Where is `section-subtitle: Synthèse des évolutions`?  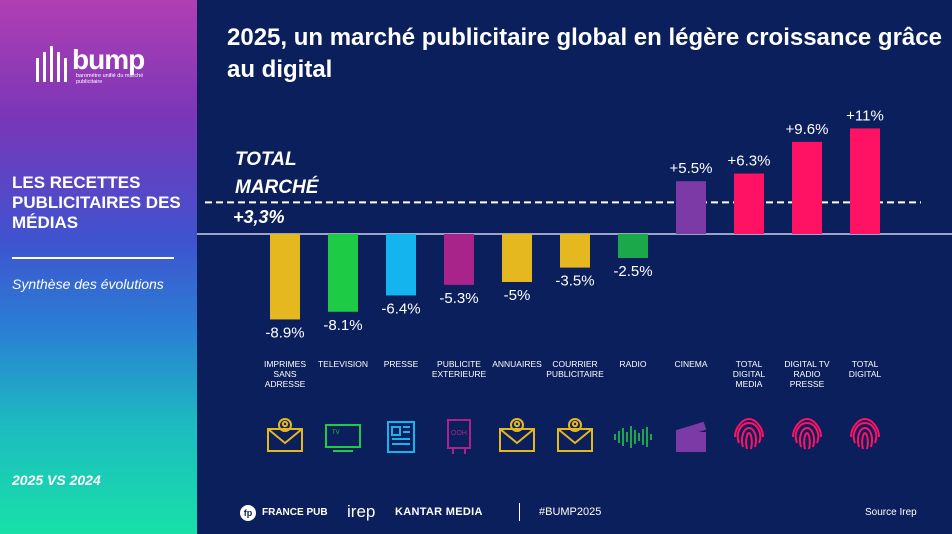
section-subtitle: Synthèse des évolutions is located at coordinates (88, 284).